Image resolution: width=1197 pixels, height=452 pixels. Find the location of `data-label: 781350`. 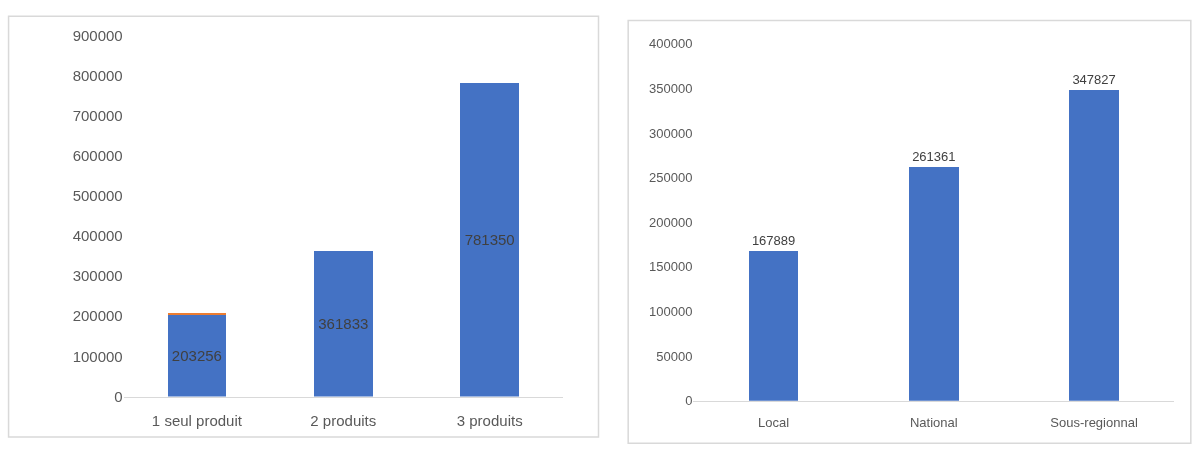

data-label: 781350 is located at coordinates (489, 240).